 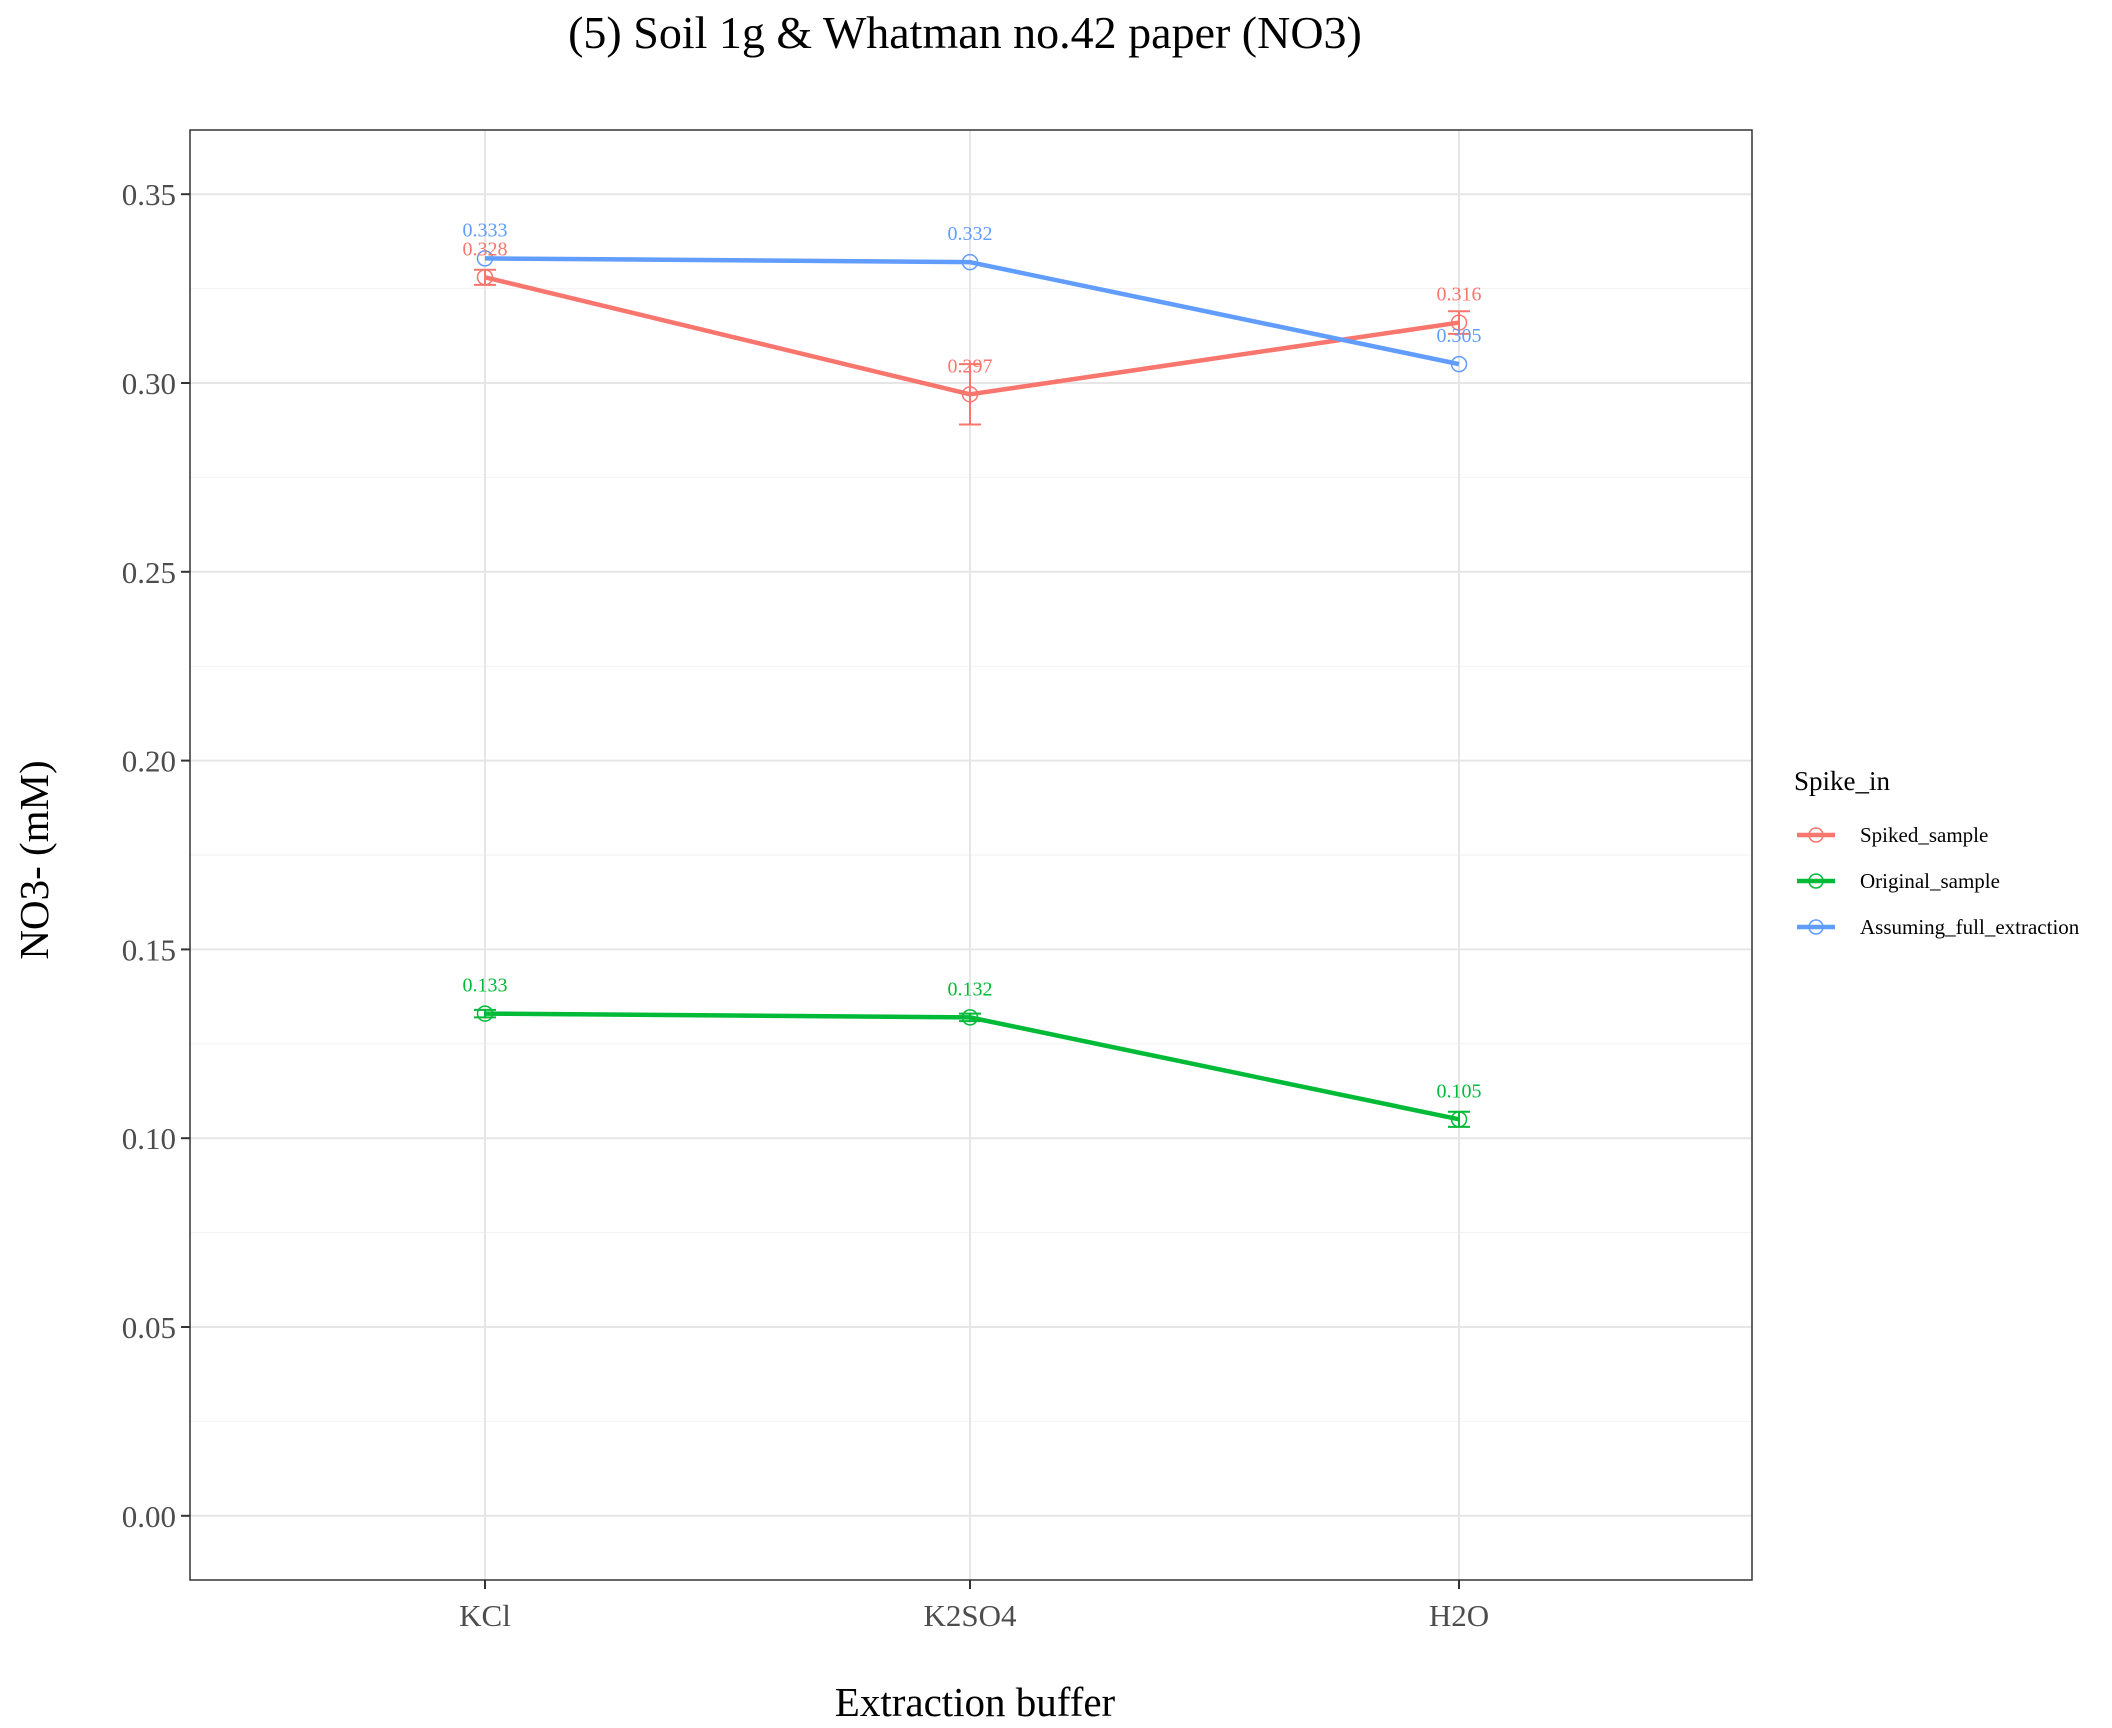 I want to click on chart-title: (5) Soil 1g & Whatman no.42 paper (NO3), so click(x=965, y=32).